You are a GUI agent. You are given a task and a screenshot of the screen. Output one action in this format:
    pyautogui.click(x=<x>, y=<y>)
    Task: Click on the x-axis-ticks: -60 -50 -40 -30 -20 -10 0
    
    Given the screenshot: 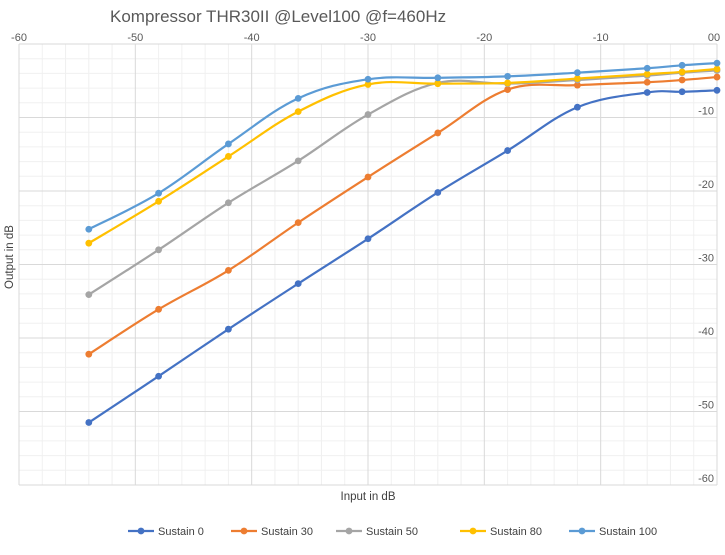 What is the action you would take?
    pyautogui.click(x=365, y=38)
    